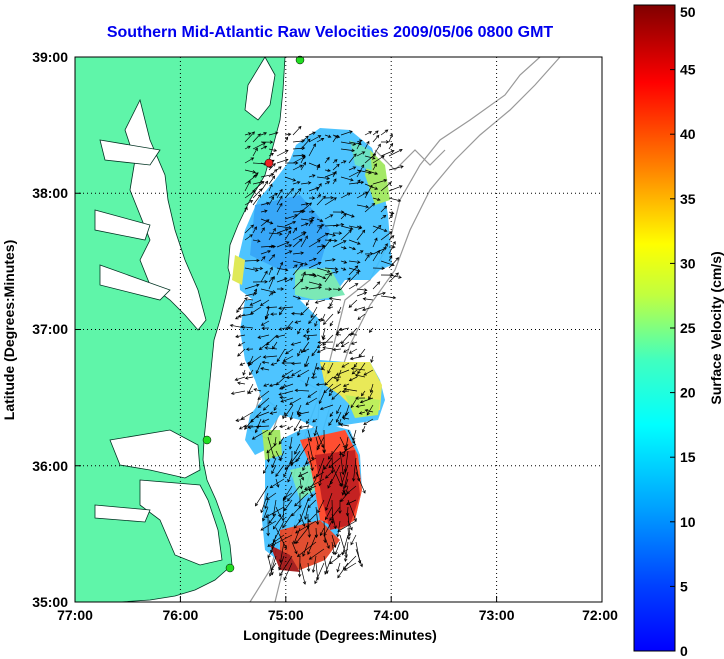 This screenshot has width=724, height=659. I want to click on x-axis-label: Longitude (Degrees:Minutes), so click(340, 635).